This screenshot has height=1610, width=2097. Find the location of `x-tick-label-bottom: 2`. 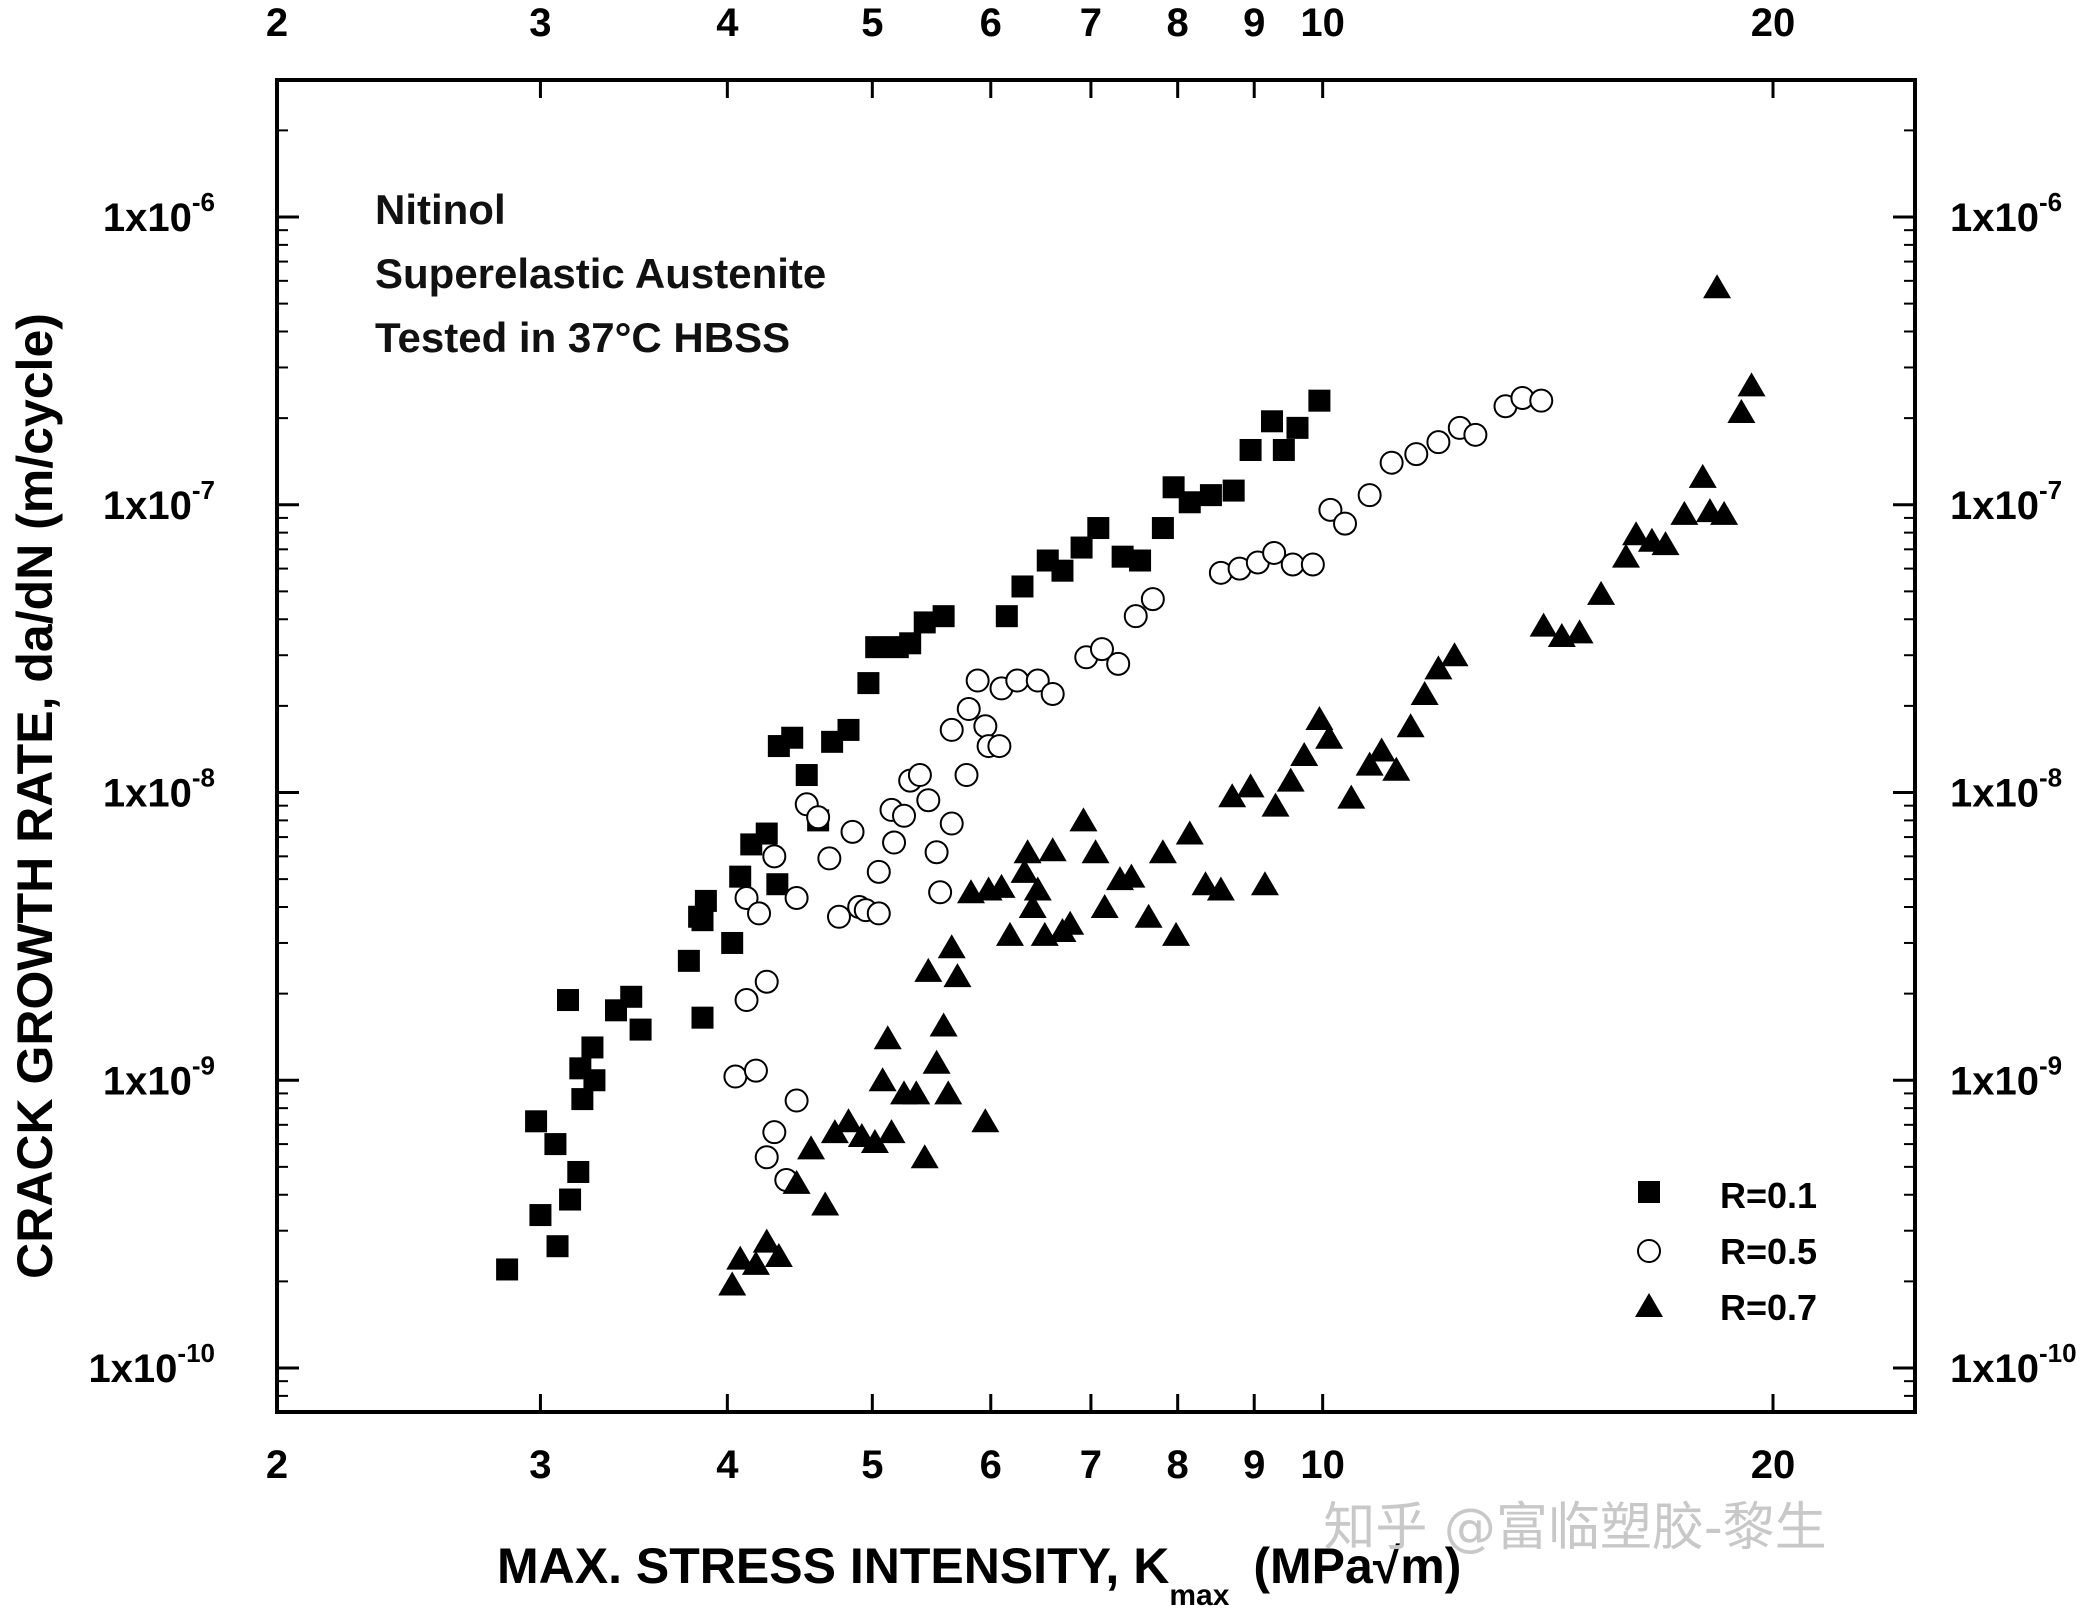

x-tick-label-bottom: 2 is located at coordinates (277, 1465).